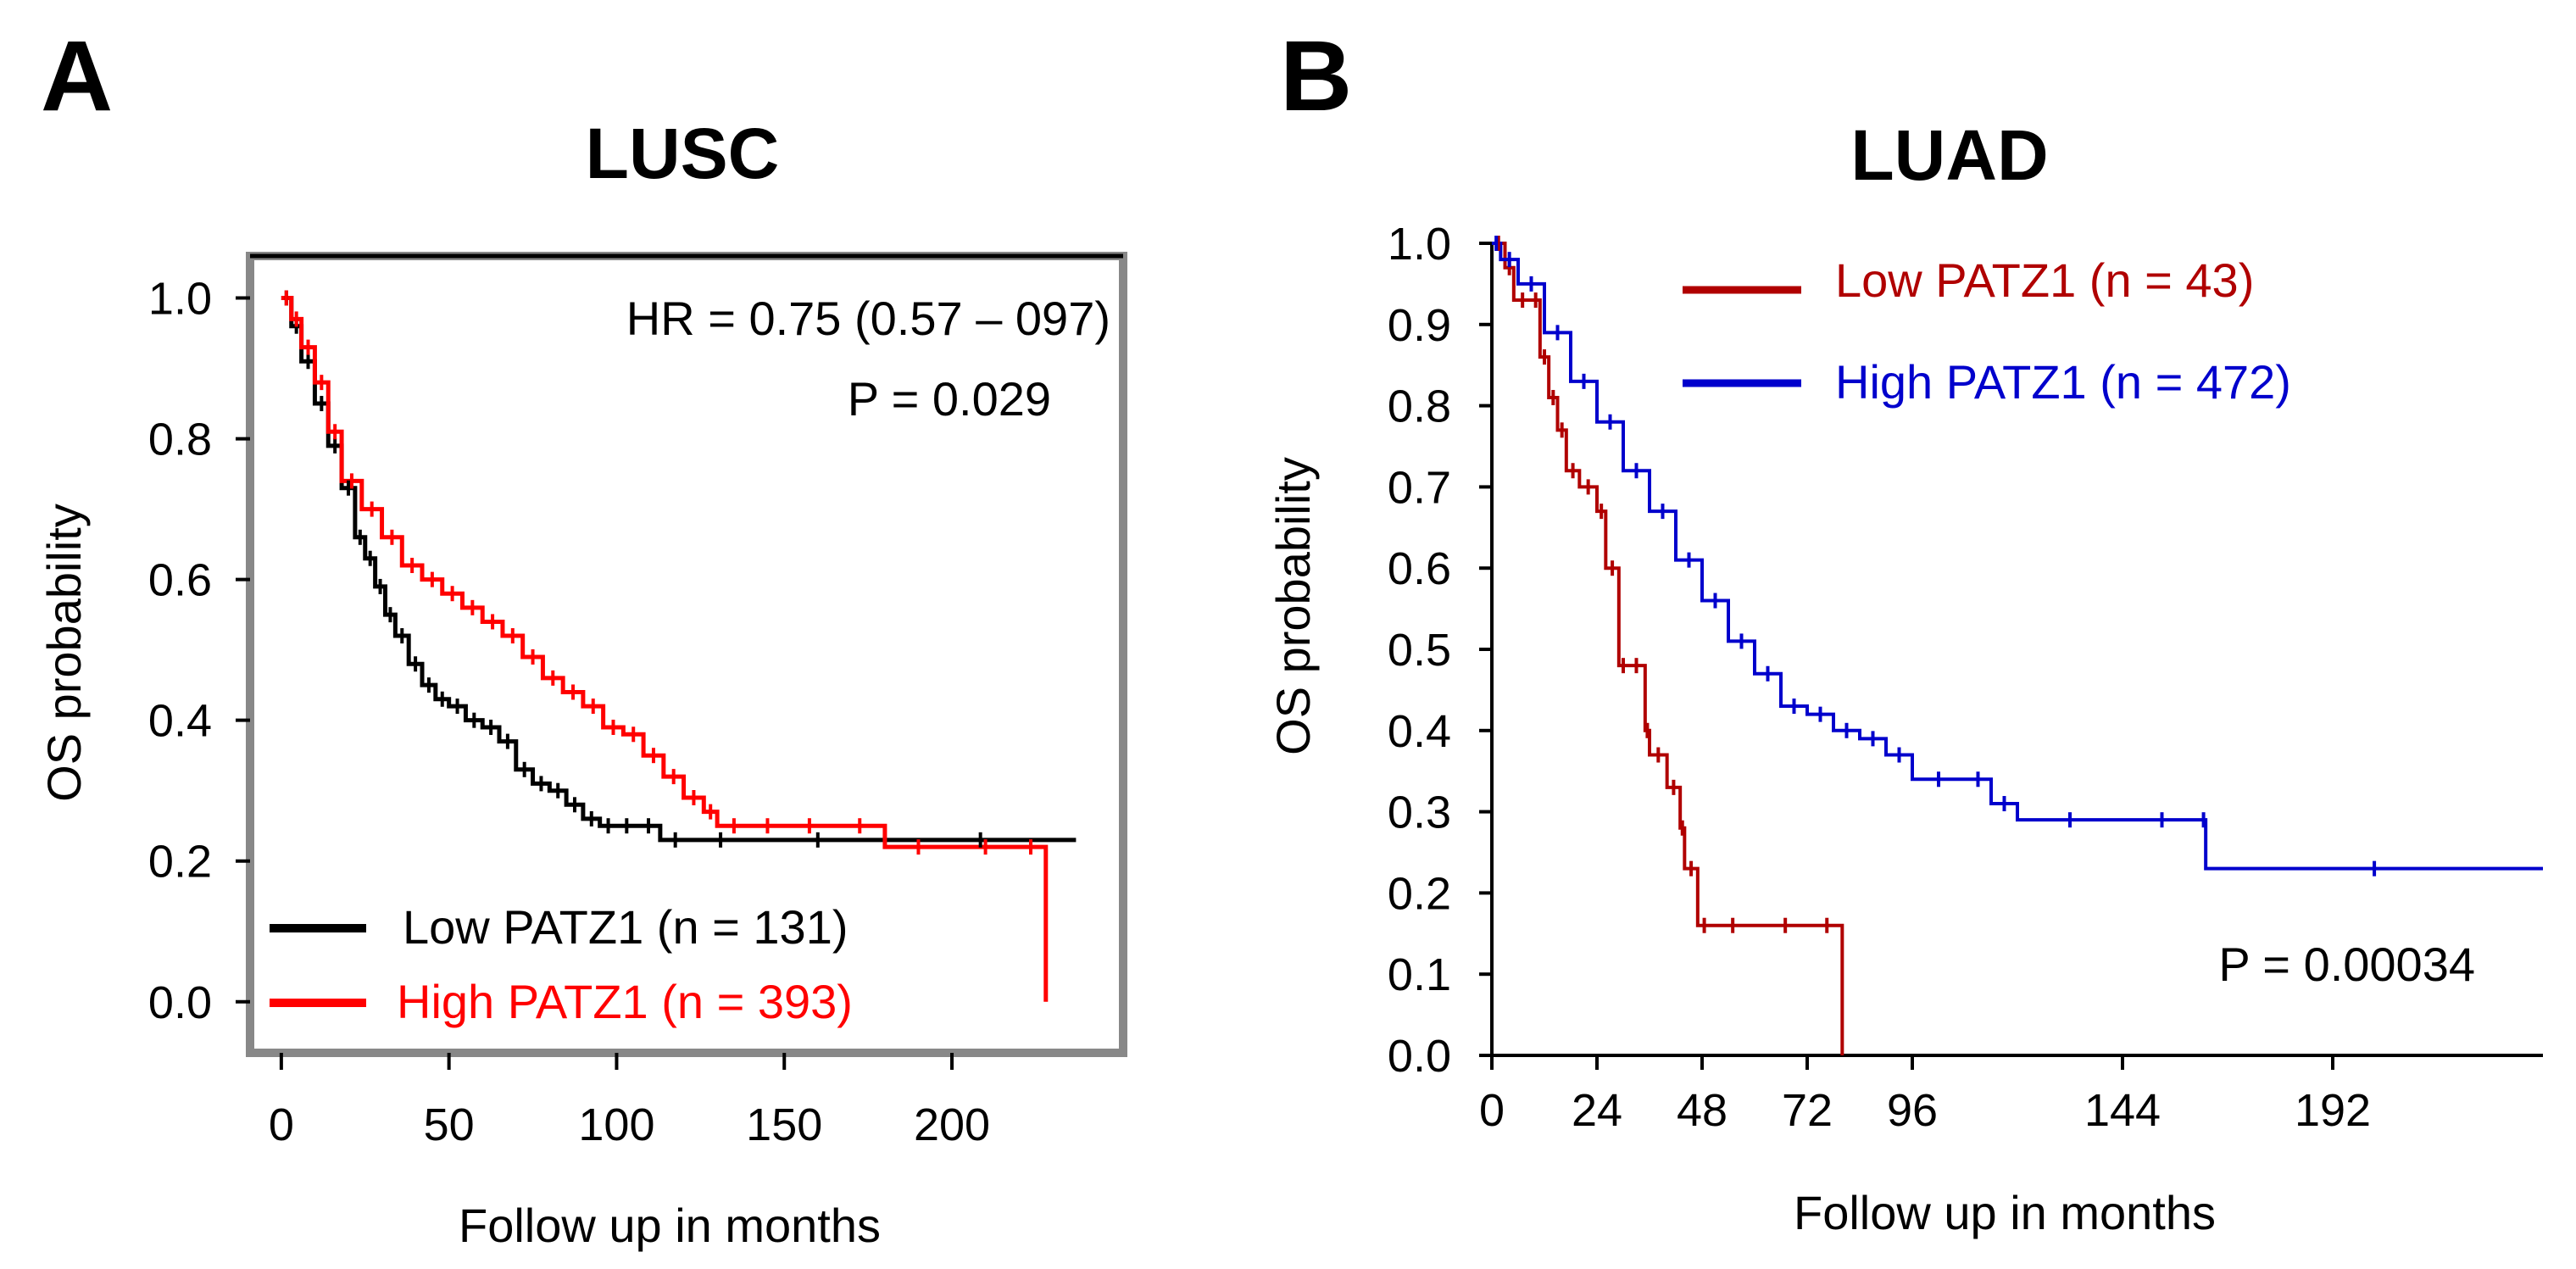 The width and height of the screenshot is (2576, 1269). I want to click on panel-a-p-value: P = 0.029, so click(949, 399).